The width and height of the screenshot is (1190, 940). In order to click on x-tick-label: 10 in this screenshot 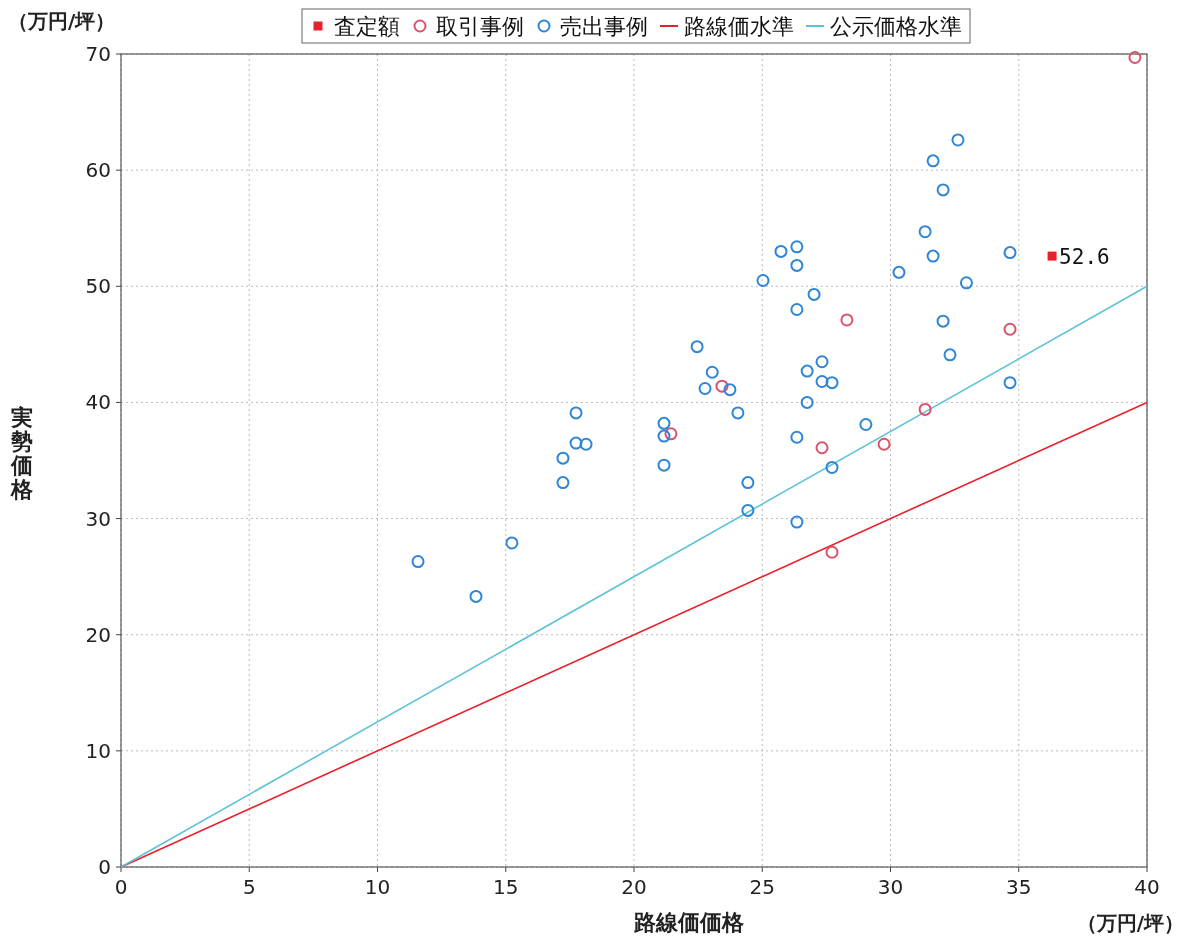, I will do `click(377, 887)`.